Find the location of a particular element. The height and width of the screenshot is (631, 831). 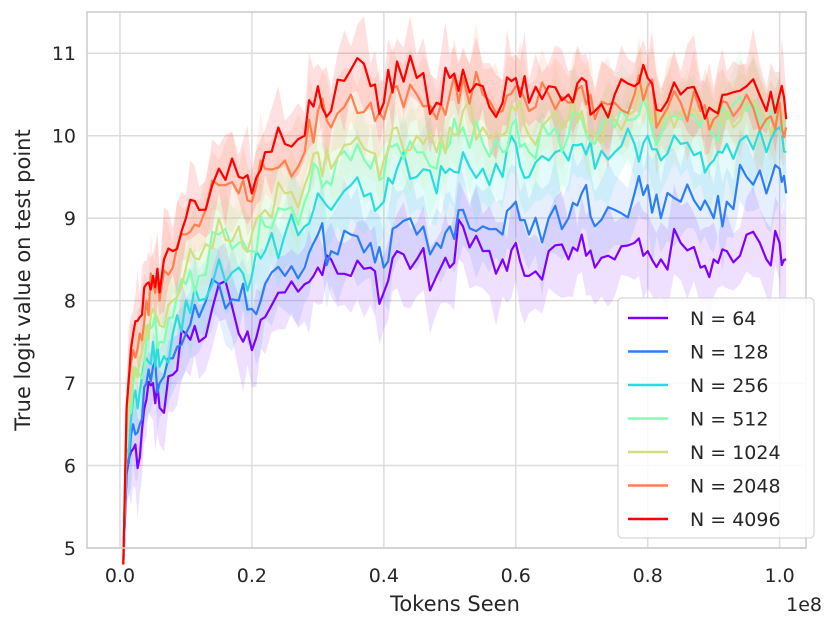

x-axis-offset: 1e8 is located at coordinates (804, 605).